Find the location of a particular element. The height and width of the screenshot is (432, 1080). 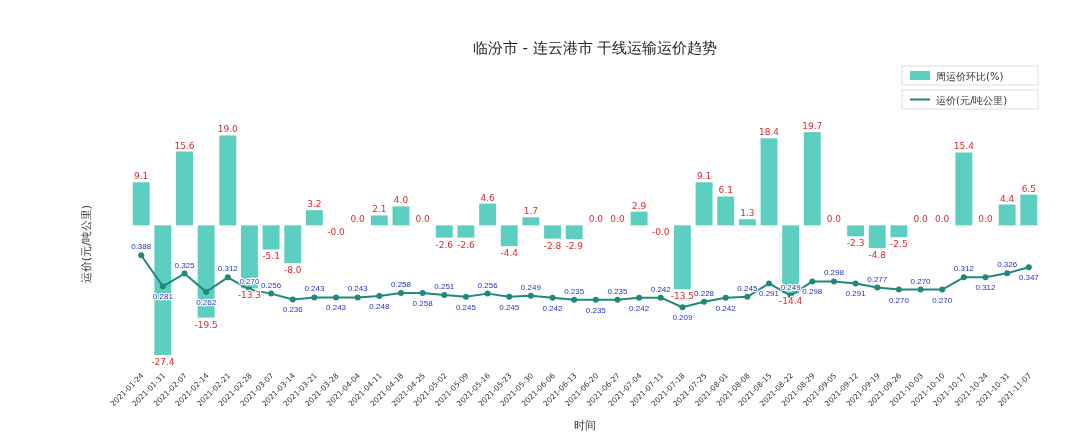

data-label: -27.4 is located at coordinates (163, 362).